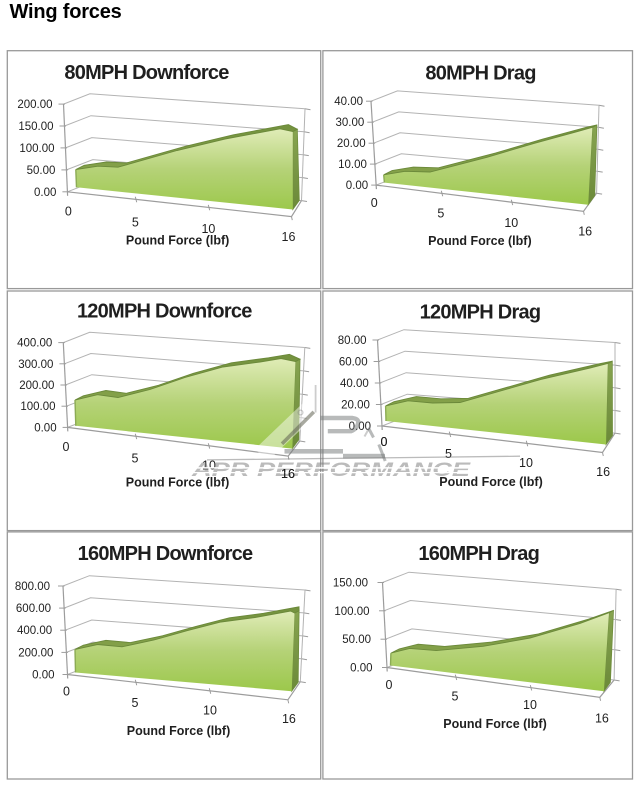  What do you see at coordinates (480, 74) in the screenshot?
I see `svg-text: 80MPH Drag` at bounding box center [480, 74].